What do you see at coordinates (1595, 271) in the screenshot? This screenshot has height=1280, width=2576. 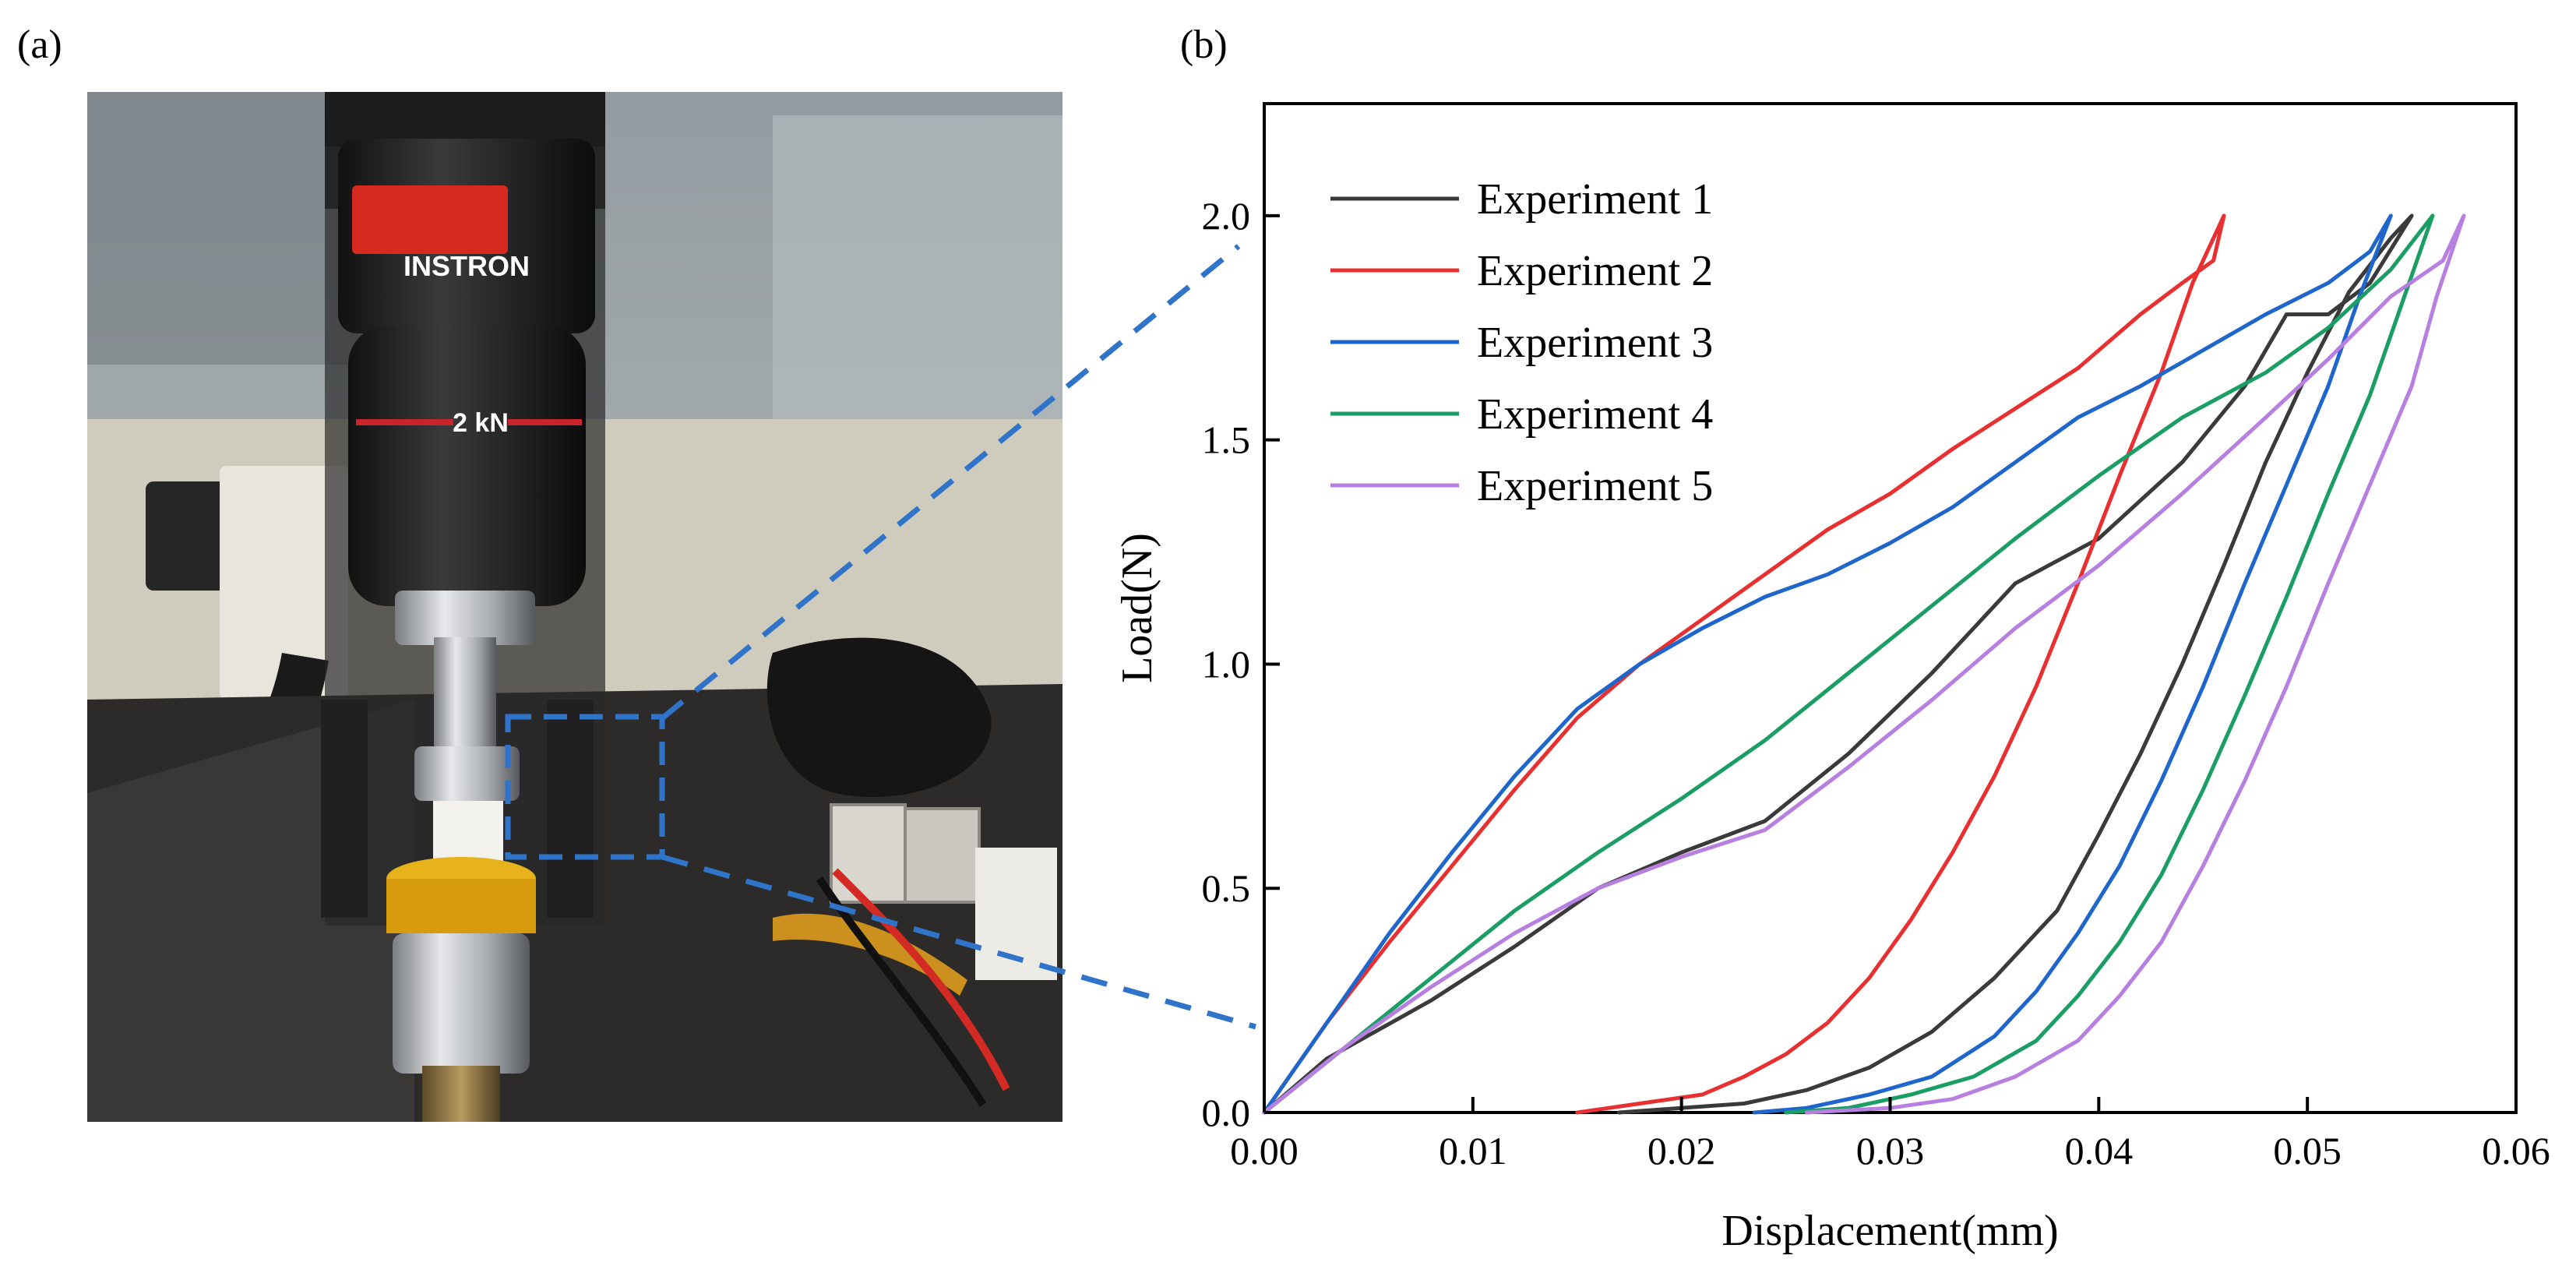 I see `legend-label: Experiment 2` at bounding box center [1595, 271].